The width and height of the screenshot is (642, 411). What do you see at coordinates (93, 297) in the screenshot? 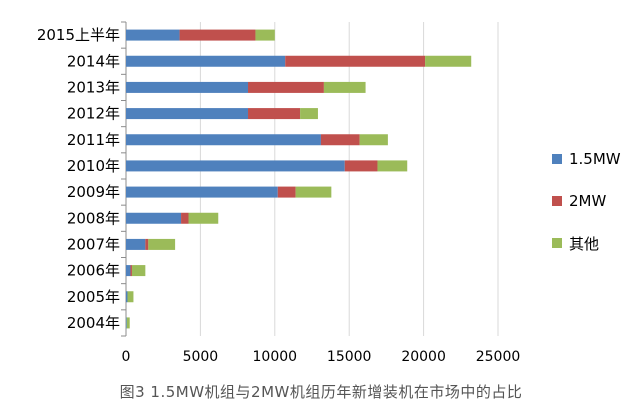
I see `y-tick-label: 2005年` at bounding box center [93, 297].